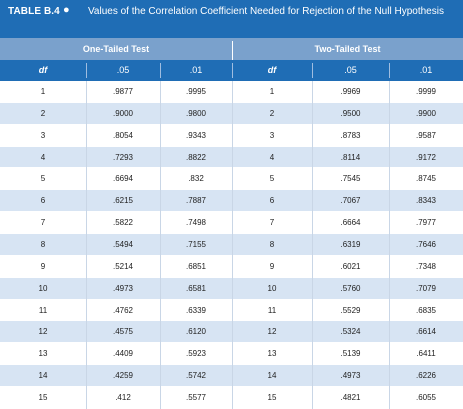 The image size is (463, 409). What do you see at coordinates (196, 310) in the screenshot?
I see `cell-p01-one: .6339` at bounding box center [196, 310].